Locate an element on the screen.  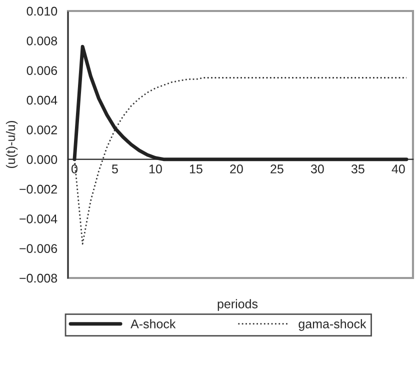
x-tick-label: 35 is located at coordinates (357, 169).